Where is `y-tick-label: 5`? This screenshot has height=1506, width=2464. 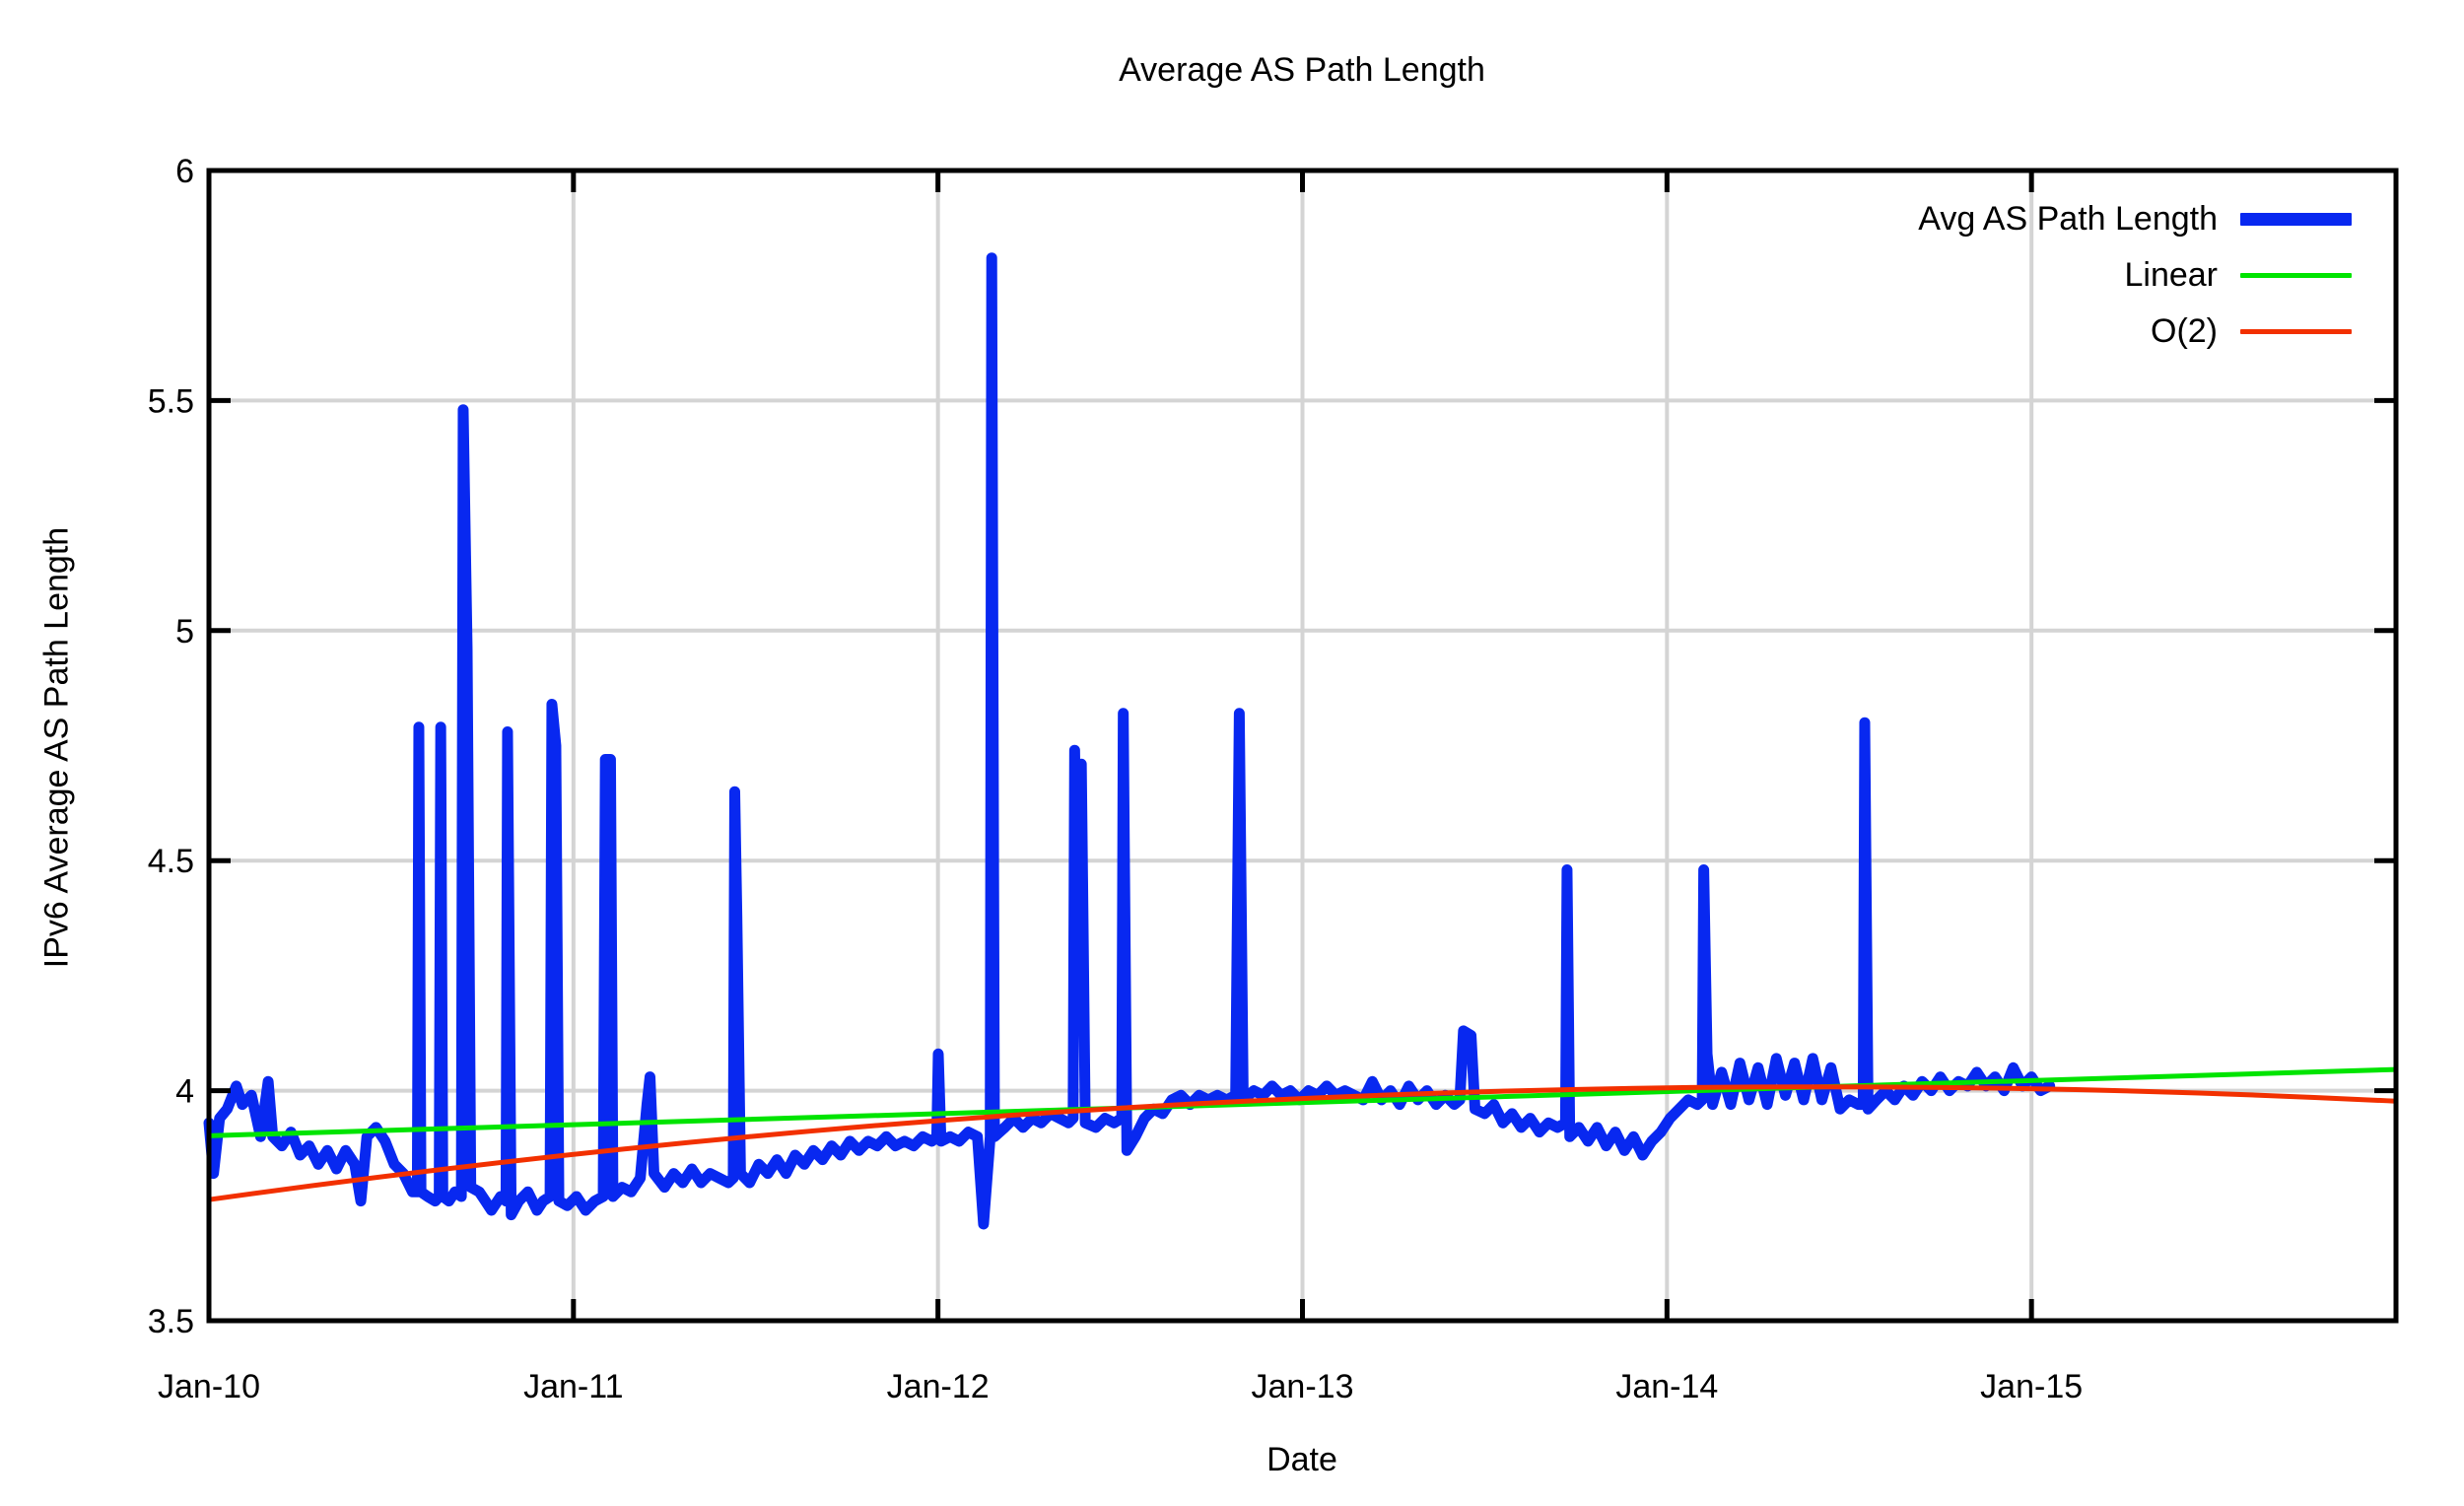 y-tick-label: 5 is located at coordinates (184, 631).